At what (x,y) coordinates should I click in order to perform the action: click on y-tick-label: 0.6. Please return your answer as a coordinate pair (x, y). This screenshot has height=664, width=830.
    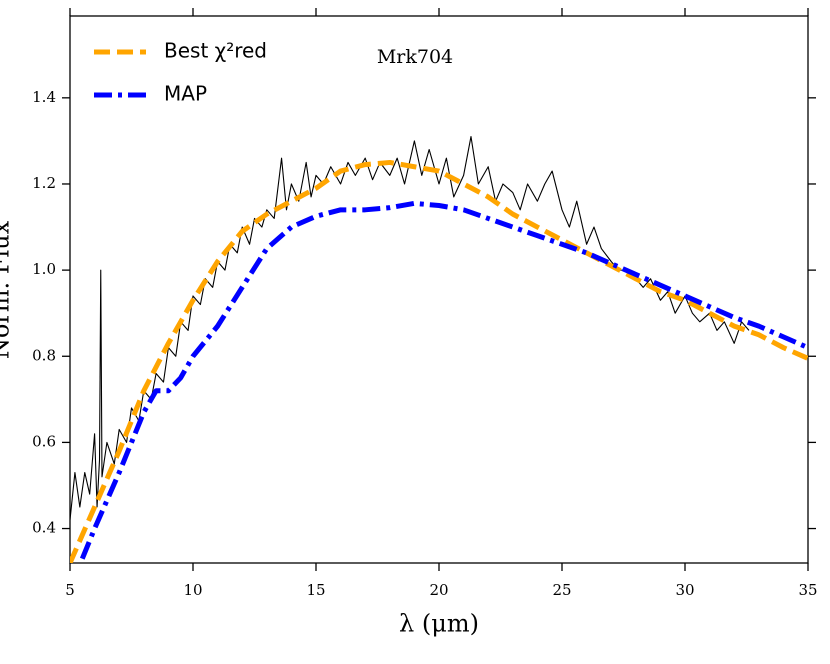
    Looking at the image, I should click on (44, 441).